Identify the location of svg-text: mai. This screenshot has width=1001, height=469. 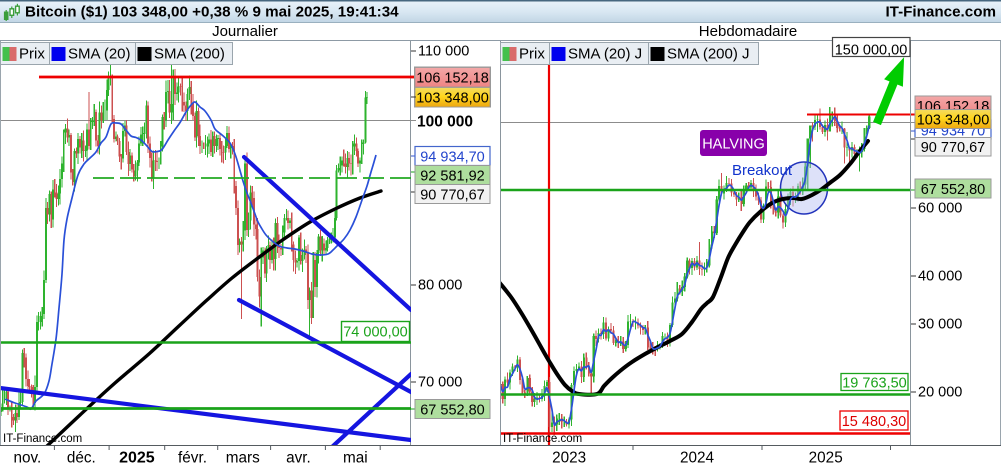
(355, 458).